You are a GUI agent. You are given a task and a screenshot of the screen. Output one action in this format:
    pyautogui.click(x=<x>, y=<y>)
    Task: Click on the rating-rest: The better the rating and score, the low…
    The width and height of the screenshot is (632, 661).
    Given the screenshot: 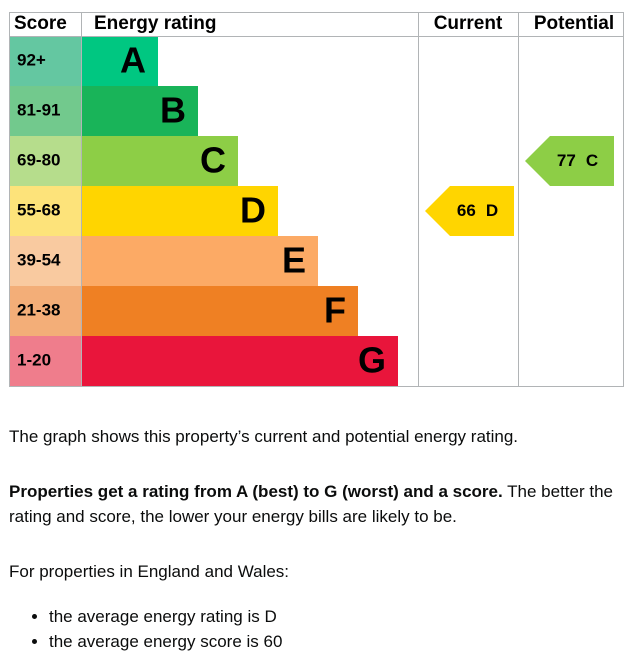 What is the action you would take?
    pyautogui.click(x=311, y=504)
    